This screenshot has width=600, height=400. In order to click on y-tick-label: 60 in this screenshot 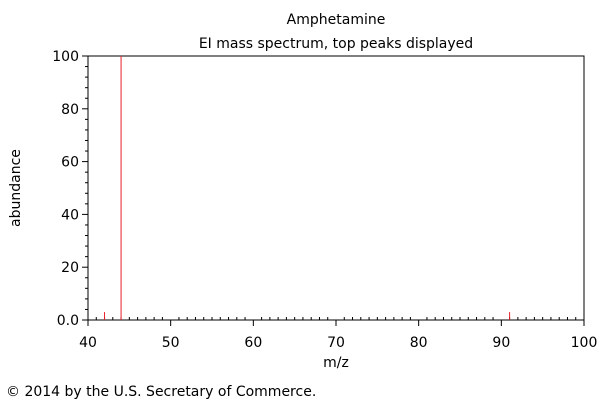, I will do `click(70, 163)`.